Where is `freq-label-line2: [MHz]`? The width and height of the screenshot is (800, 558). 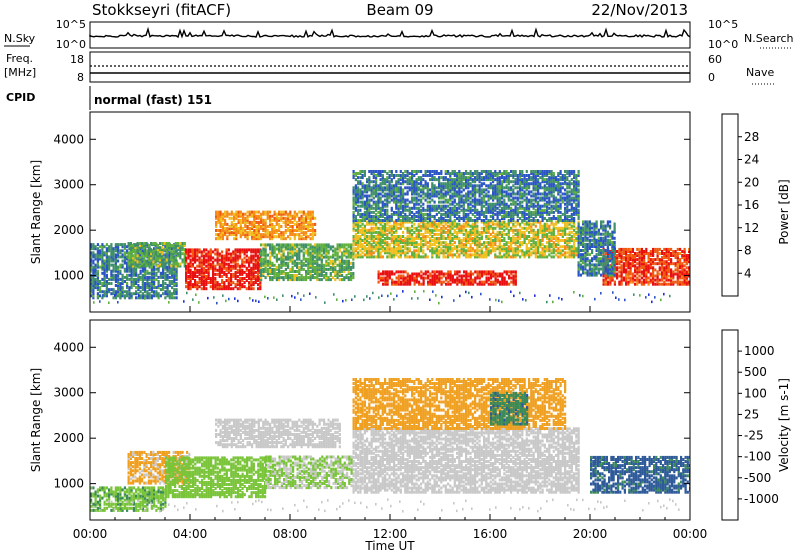 freq-label-line2: [MHz] is located at coordinates (20, 72).